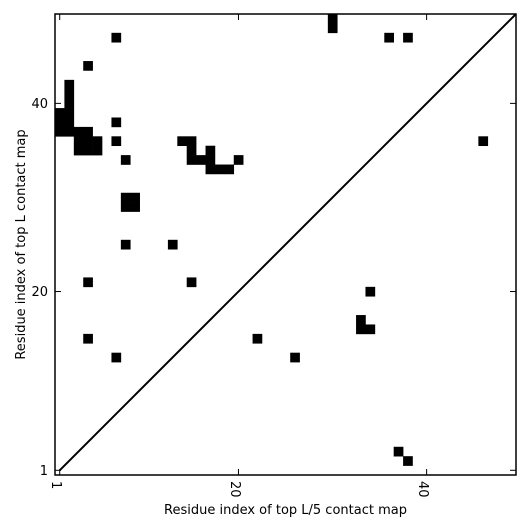 The image size is (531, 531). Describe the element at coordinates (285, 510) in the screenshot. I see `x-axis-label: Residue index of top L/5 contact map` at that location.